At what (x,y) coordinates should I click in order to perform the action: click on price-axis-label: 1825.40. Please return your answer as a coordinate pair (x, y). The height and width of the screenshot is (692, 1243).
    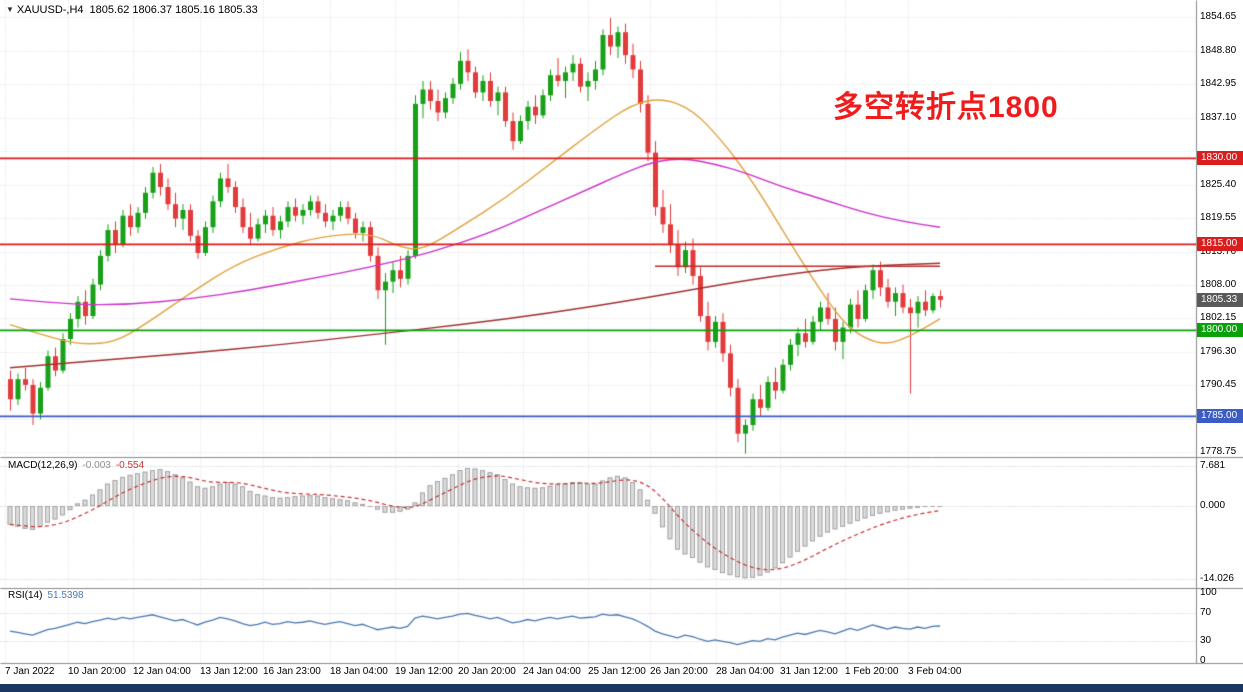
    Looking at the image, I should click on (1218, 184).